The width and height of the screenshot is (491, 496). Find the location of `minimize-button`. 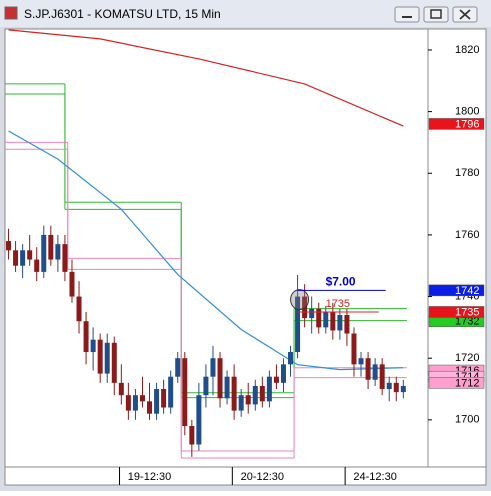

minimize-button is located at coordinates (407, 14).